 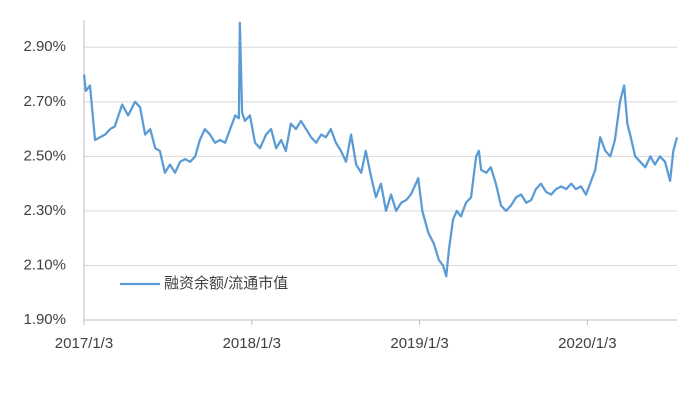 What do you see at coordinates (587, 343) in the screenshot?
I see `x-tick-label: 2020/1/3` at bounding box center [587, 343].